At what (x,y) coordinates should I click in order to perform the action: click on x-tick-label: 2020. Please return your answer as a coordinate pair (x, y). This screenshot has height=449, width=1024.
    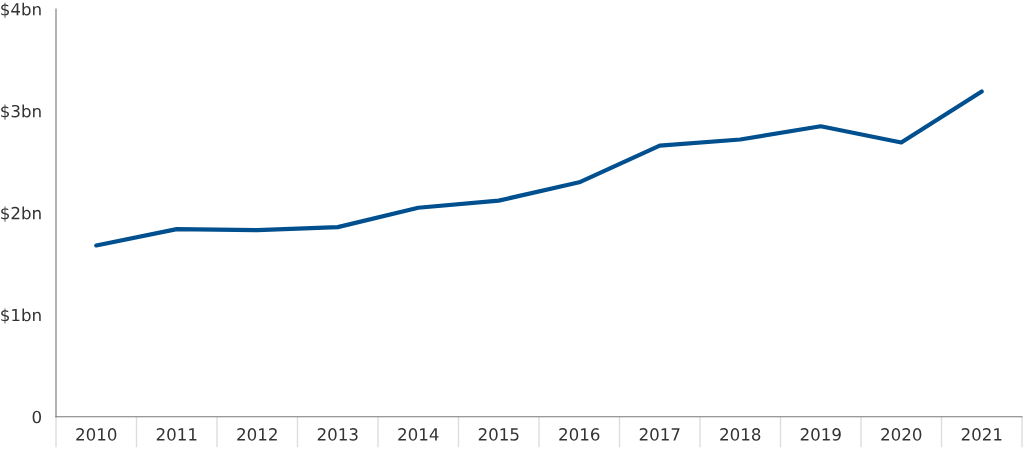
    Looking at the image, I should click on (901, 434).